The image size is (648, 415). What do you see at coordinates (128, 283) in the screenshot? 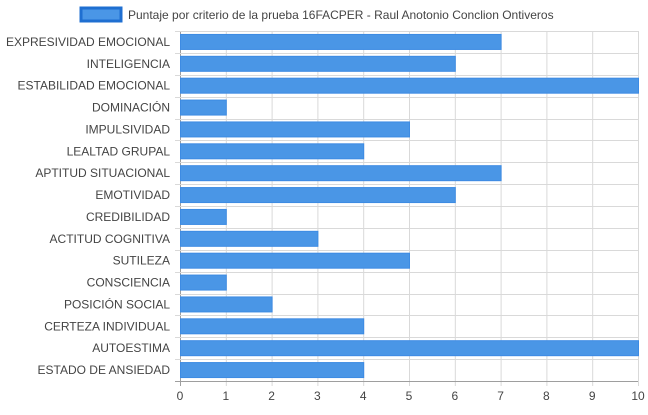
I see `category-label: CONSCIENCIA` at bounding box center [128, 283].